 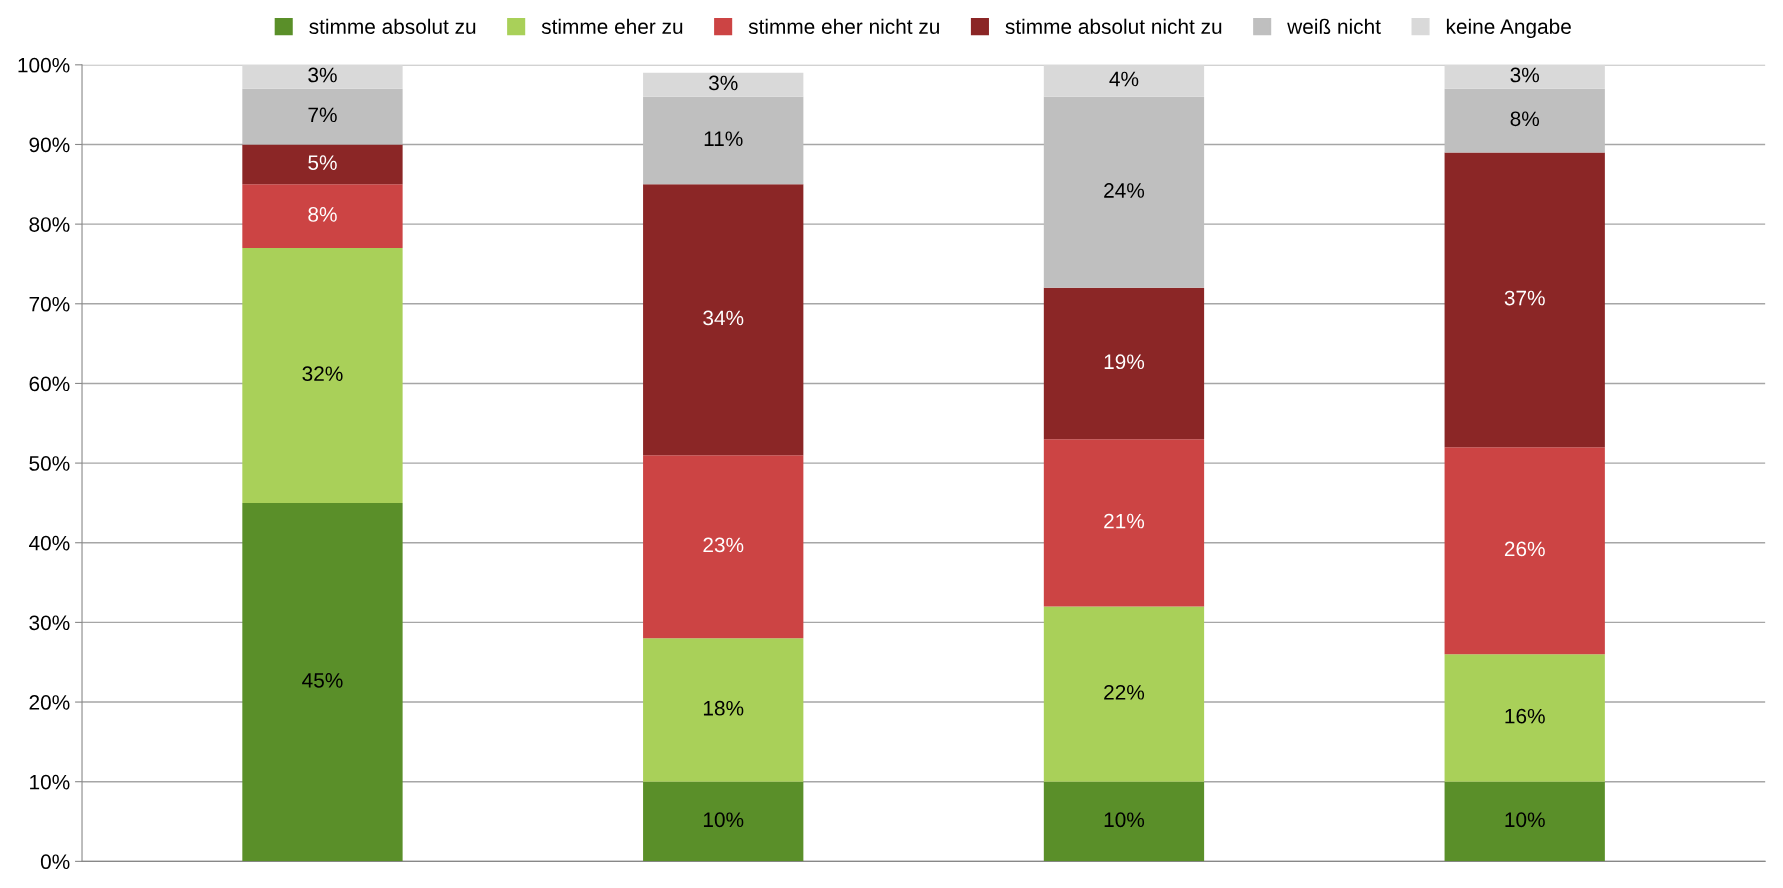 What do you see at coordinates (1508, 28) in the screenshot?
I see `legend-label: keine Angabe` at bounding box center [1508, 28].